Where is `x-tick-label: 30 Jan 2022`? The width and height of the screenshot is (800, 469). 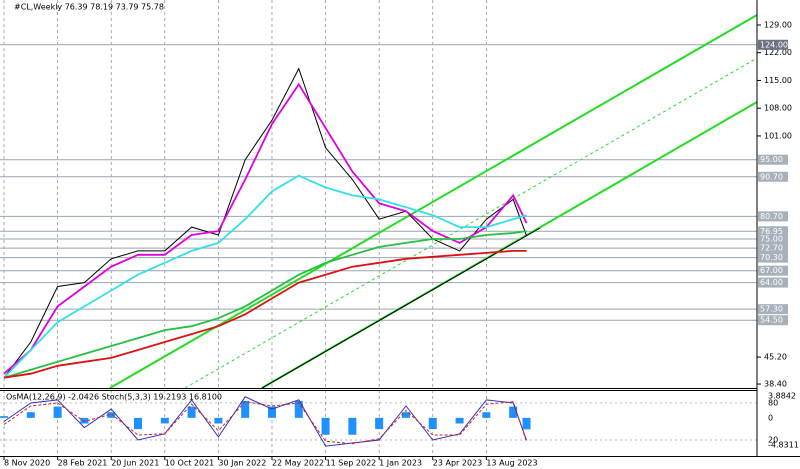 x-tick-label: 30 Jan 2022 is located at coordinates (242, 463).